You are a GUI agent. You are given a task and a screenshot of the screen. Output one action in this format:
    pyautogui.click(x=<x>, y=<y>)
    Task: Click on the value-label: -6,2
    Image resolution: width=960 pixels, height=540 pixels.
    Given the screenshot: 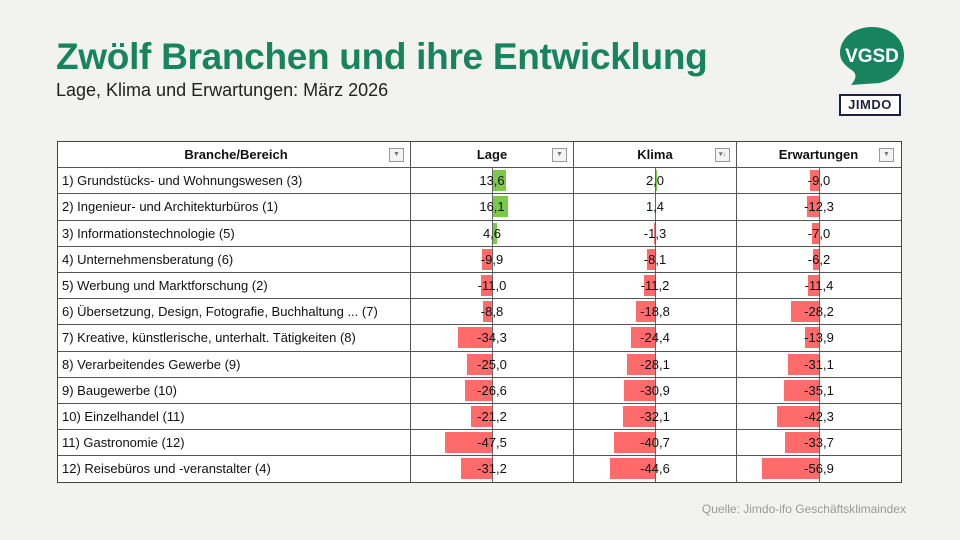 What is the action you would take?
    pyautogui.click(x=819, y=259)
    